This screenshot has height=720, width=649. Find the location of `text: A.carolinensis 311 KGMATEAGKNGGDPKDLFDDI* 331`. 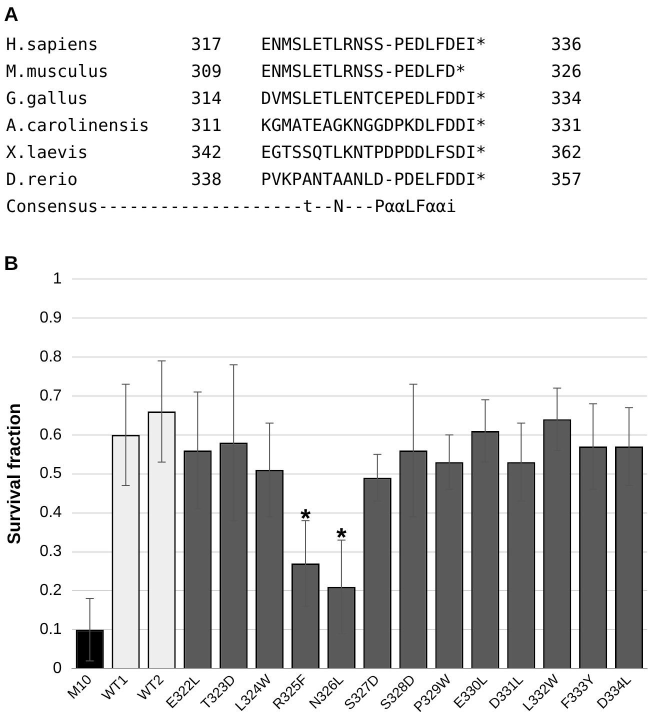

text: A.carolinensis 311 KGMATEAGKNGGDPKDLFDDI* 331 is located at coordinates (294, 126).